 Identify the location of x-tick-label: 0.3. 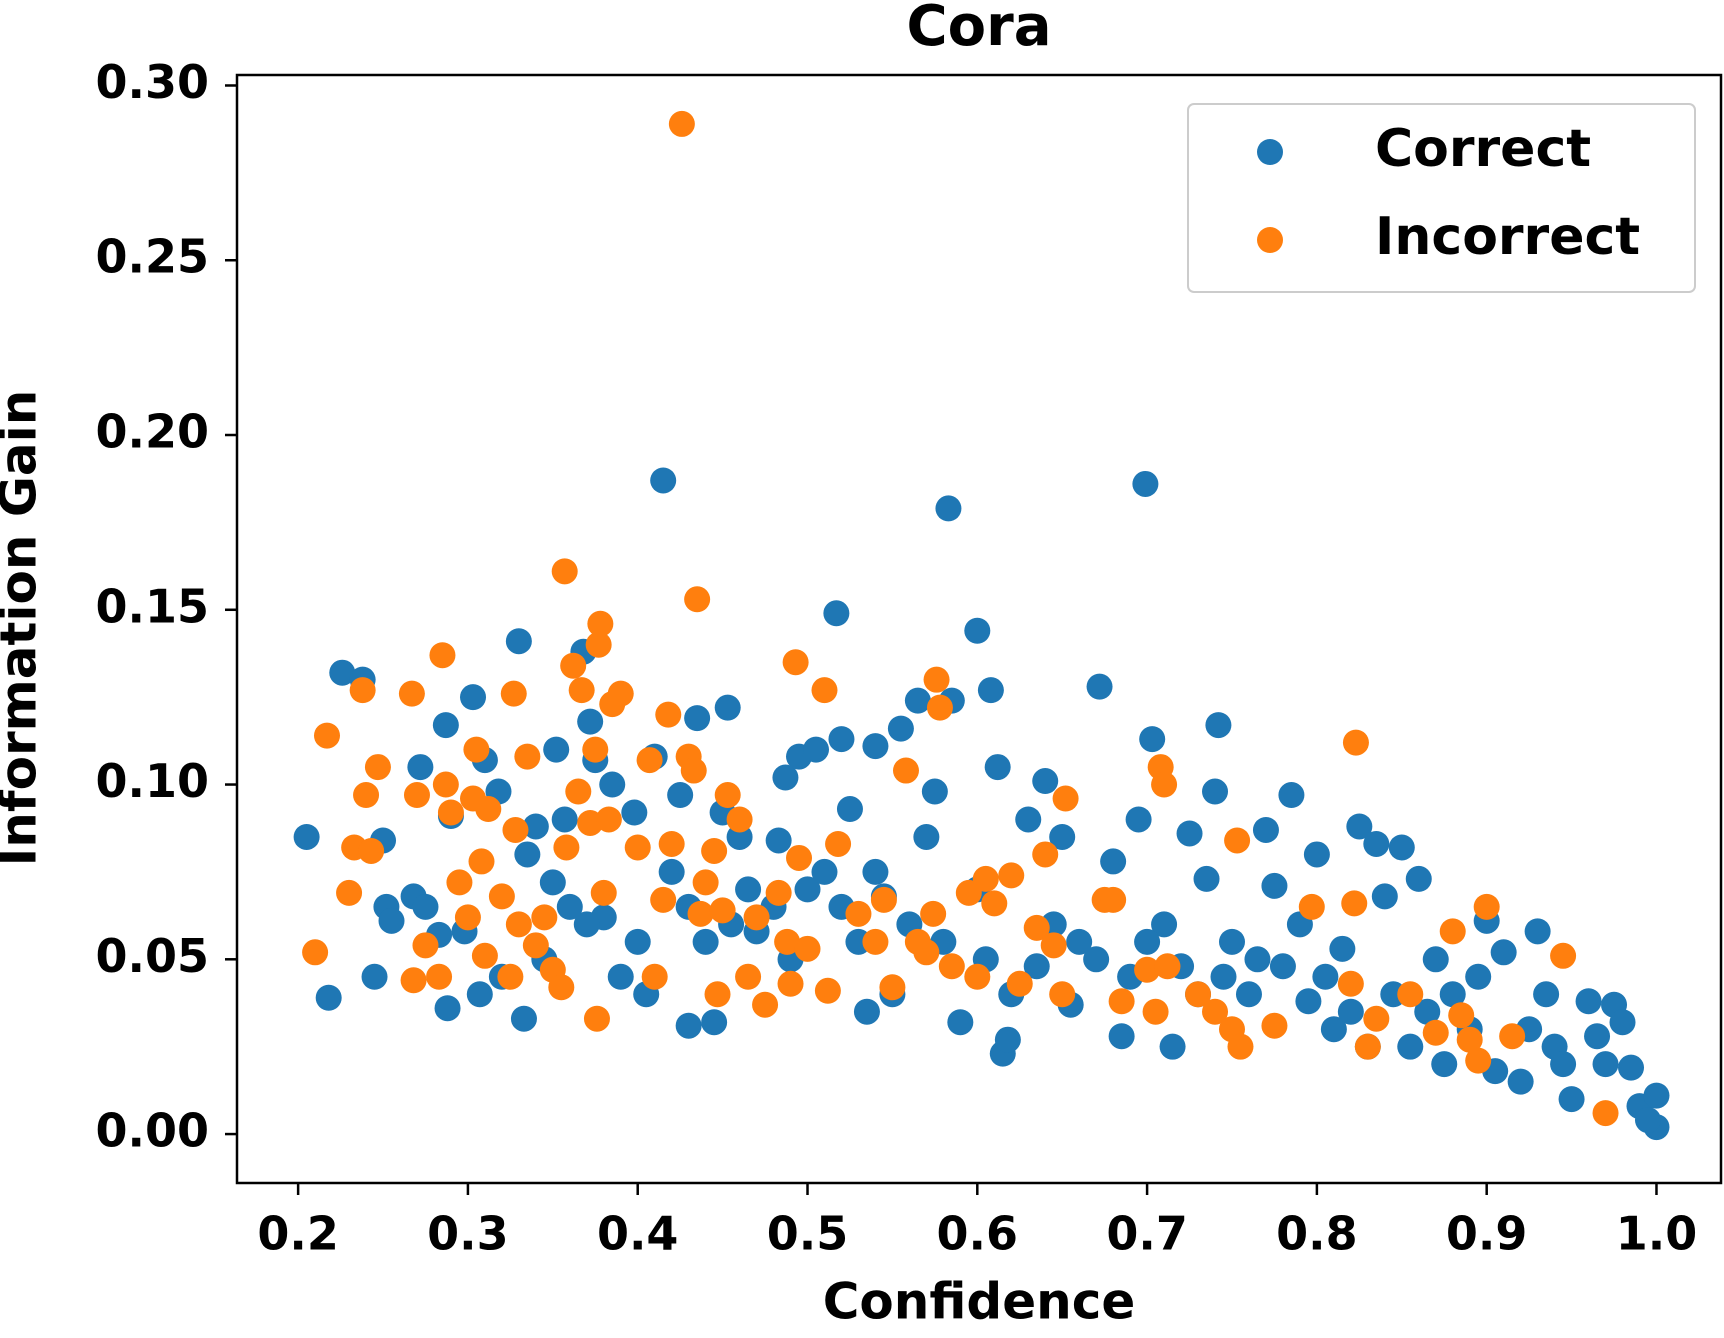
(468, 1234).